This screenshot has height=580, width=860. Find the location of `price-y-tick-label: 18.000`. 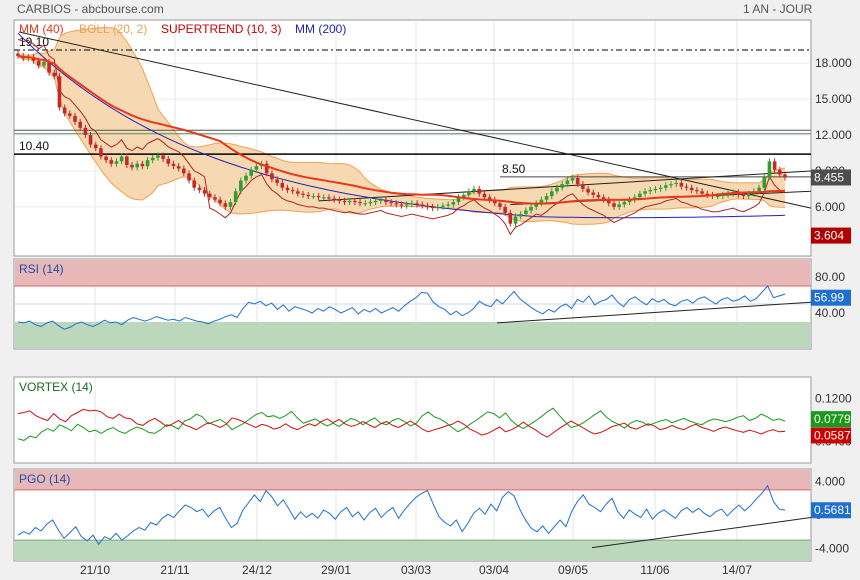

price-y-tick-label: 18.000 is located at coordinates (833, 63).